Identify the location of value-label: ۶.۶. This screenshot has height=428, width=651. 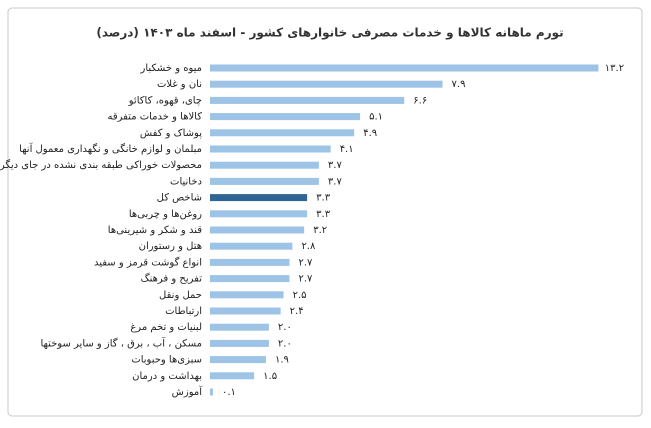
(420, 100).